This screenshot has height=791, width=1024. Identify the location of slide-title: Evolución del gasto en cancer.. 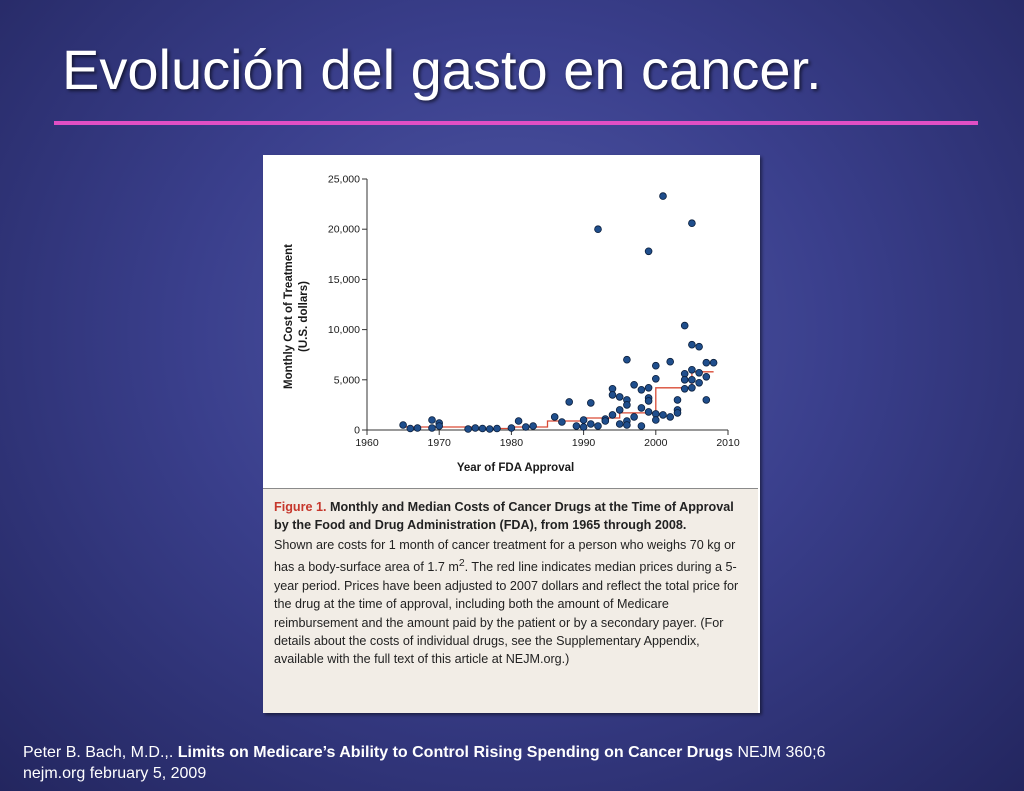
(442, 69).